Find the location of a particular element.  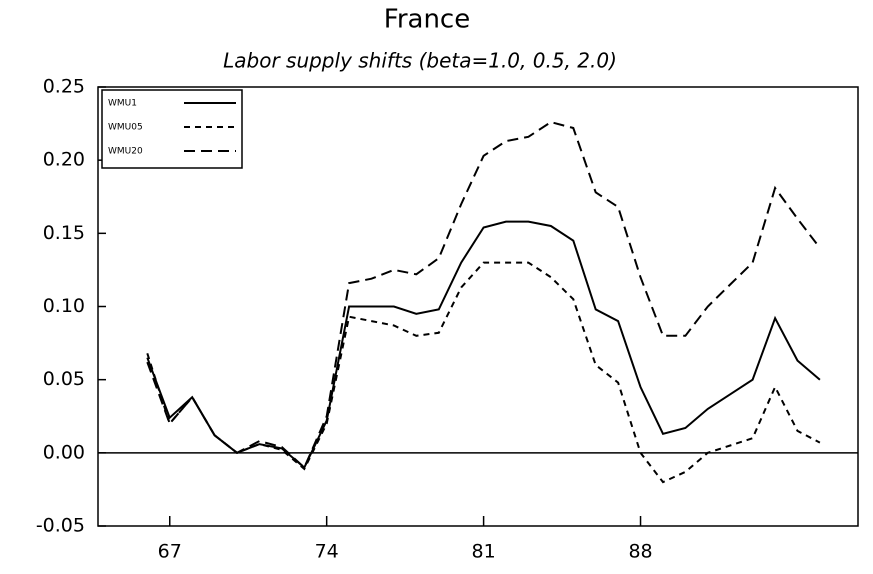

legend-label: WMU1 is located at coordinates (122, 104).